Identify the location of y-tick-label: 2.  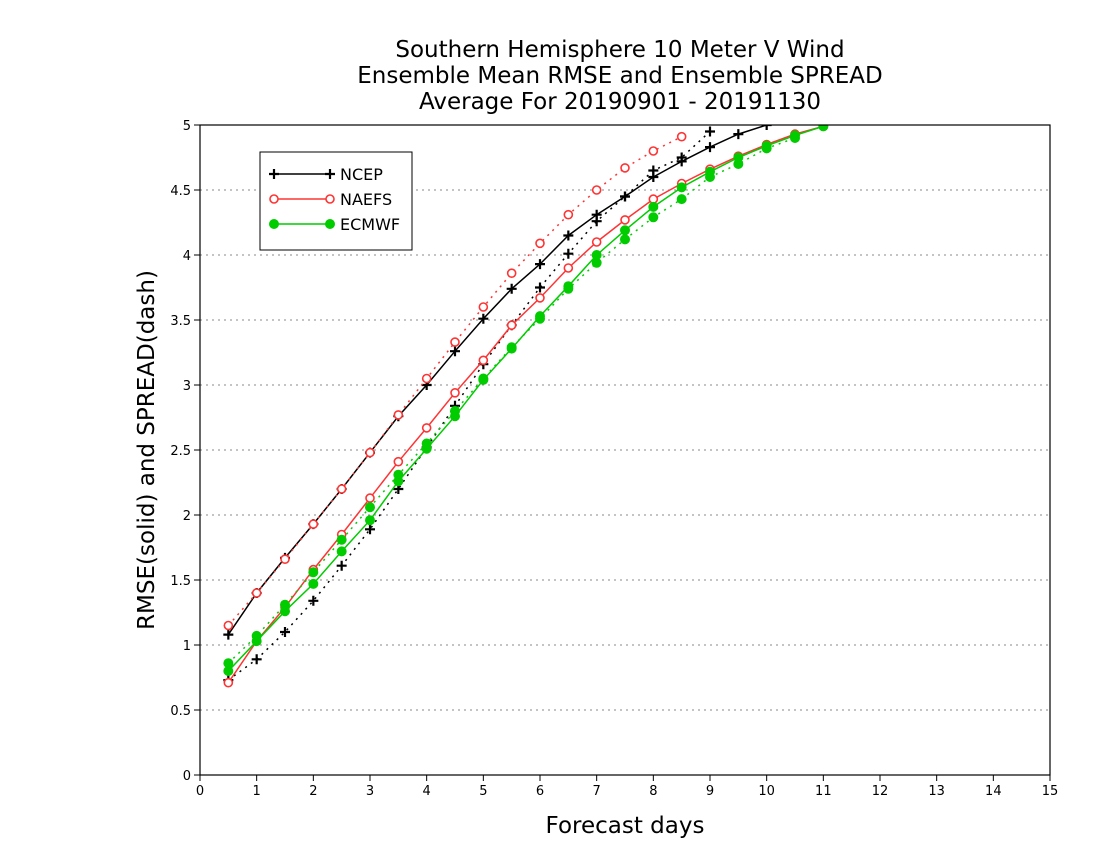
(187, 516).